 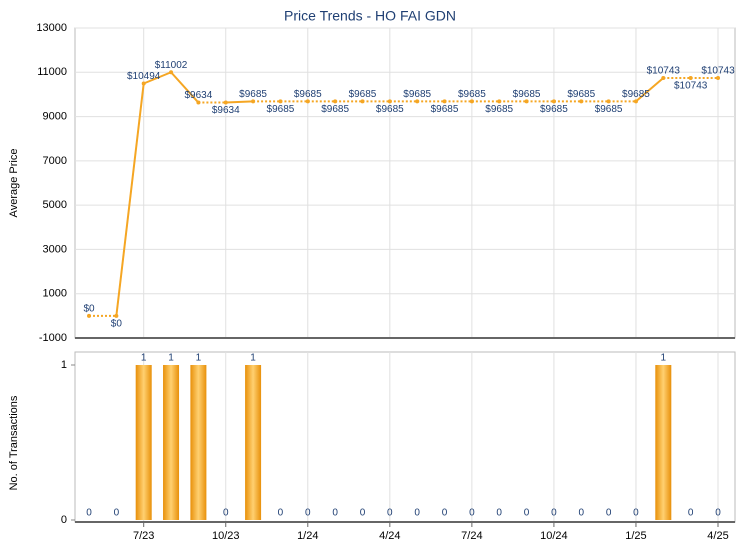 What do you see at coordinates (635, 536) in the screenshot?
I see `x-tick-label: 1/25` at bounding box center [635, 536].